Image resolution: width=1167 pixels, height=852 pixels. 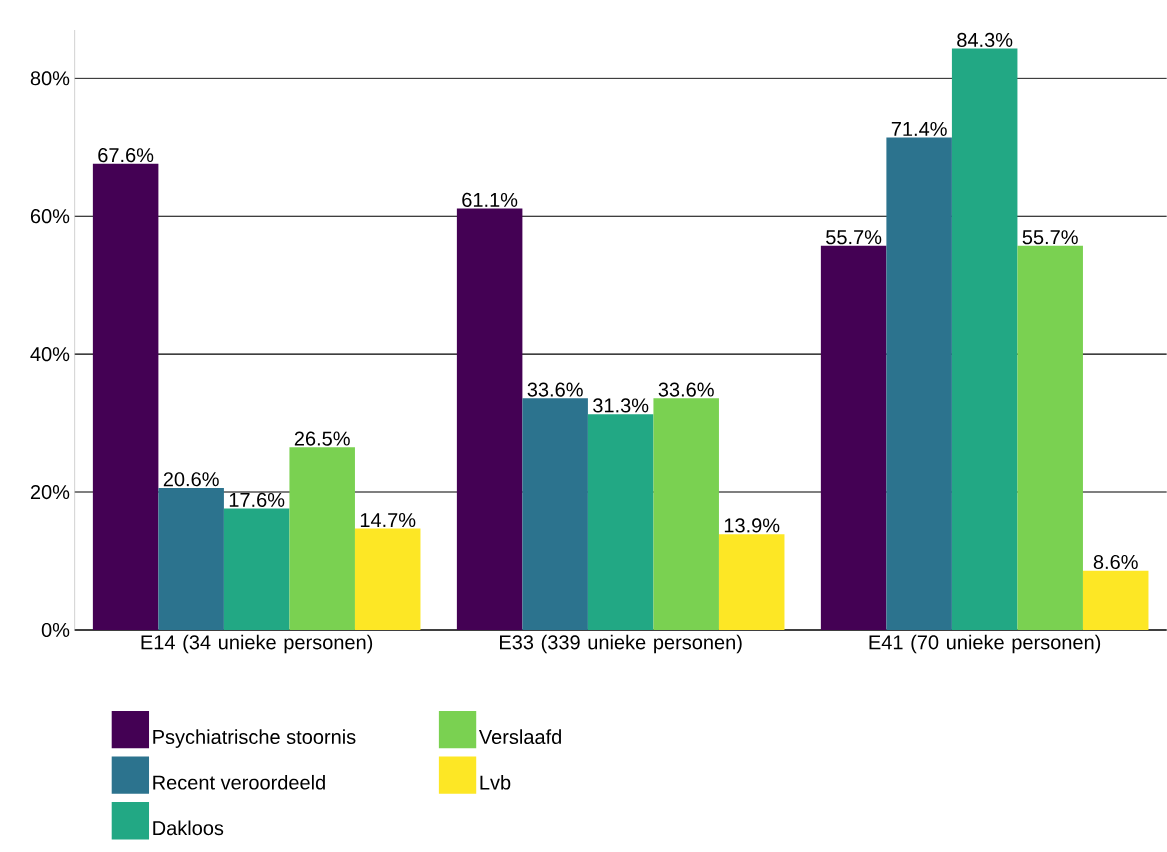 What do you see at coordinates (191, 479) in the screenshot?
I see `data-label: 20.6%` at bounding box center [191, 479].